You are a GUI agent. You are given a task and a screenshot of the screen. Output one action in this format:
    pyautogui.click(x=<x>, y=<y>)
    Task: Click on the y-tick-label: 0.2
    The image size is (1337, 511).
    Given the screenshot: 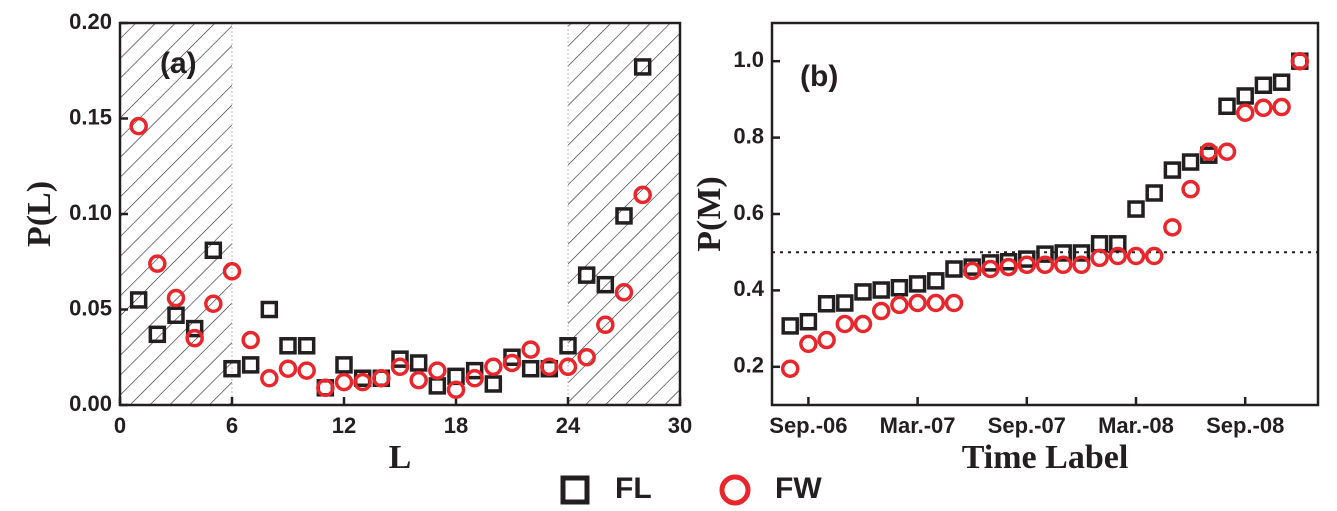 What is the action you would take?
    pyautogui.click(x=748, y=365)
    